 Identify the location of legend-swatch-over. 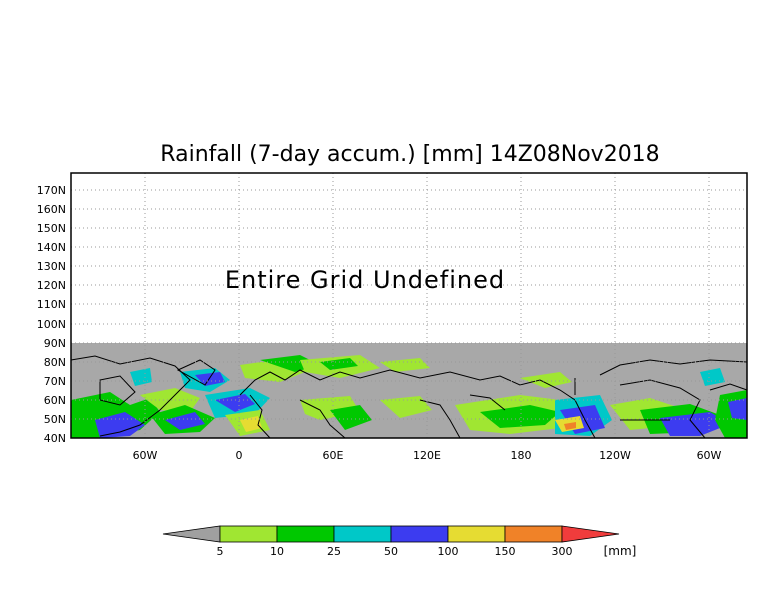
(590, 534).